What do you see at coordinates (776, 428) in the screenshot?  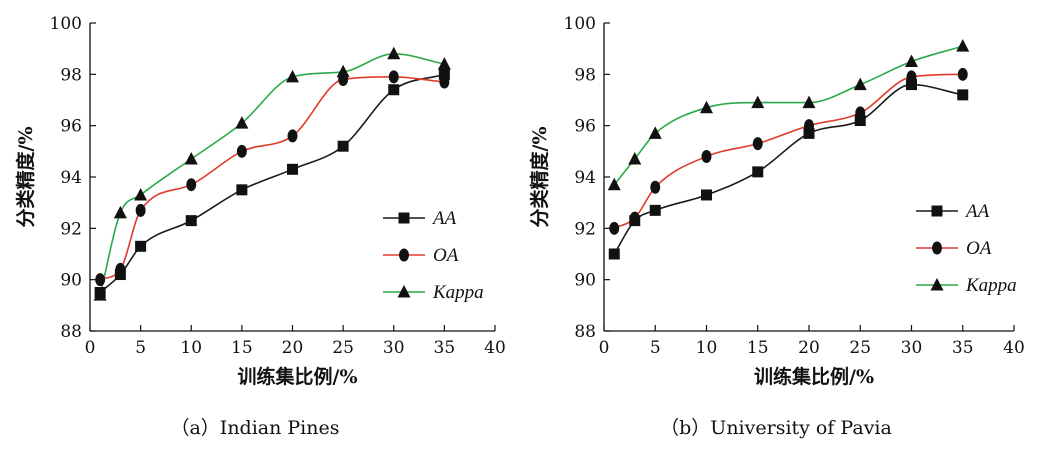 I see `panel-caption: （b）University of Pavia` at bounding box center [776, 428].